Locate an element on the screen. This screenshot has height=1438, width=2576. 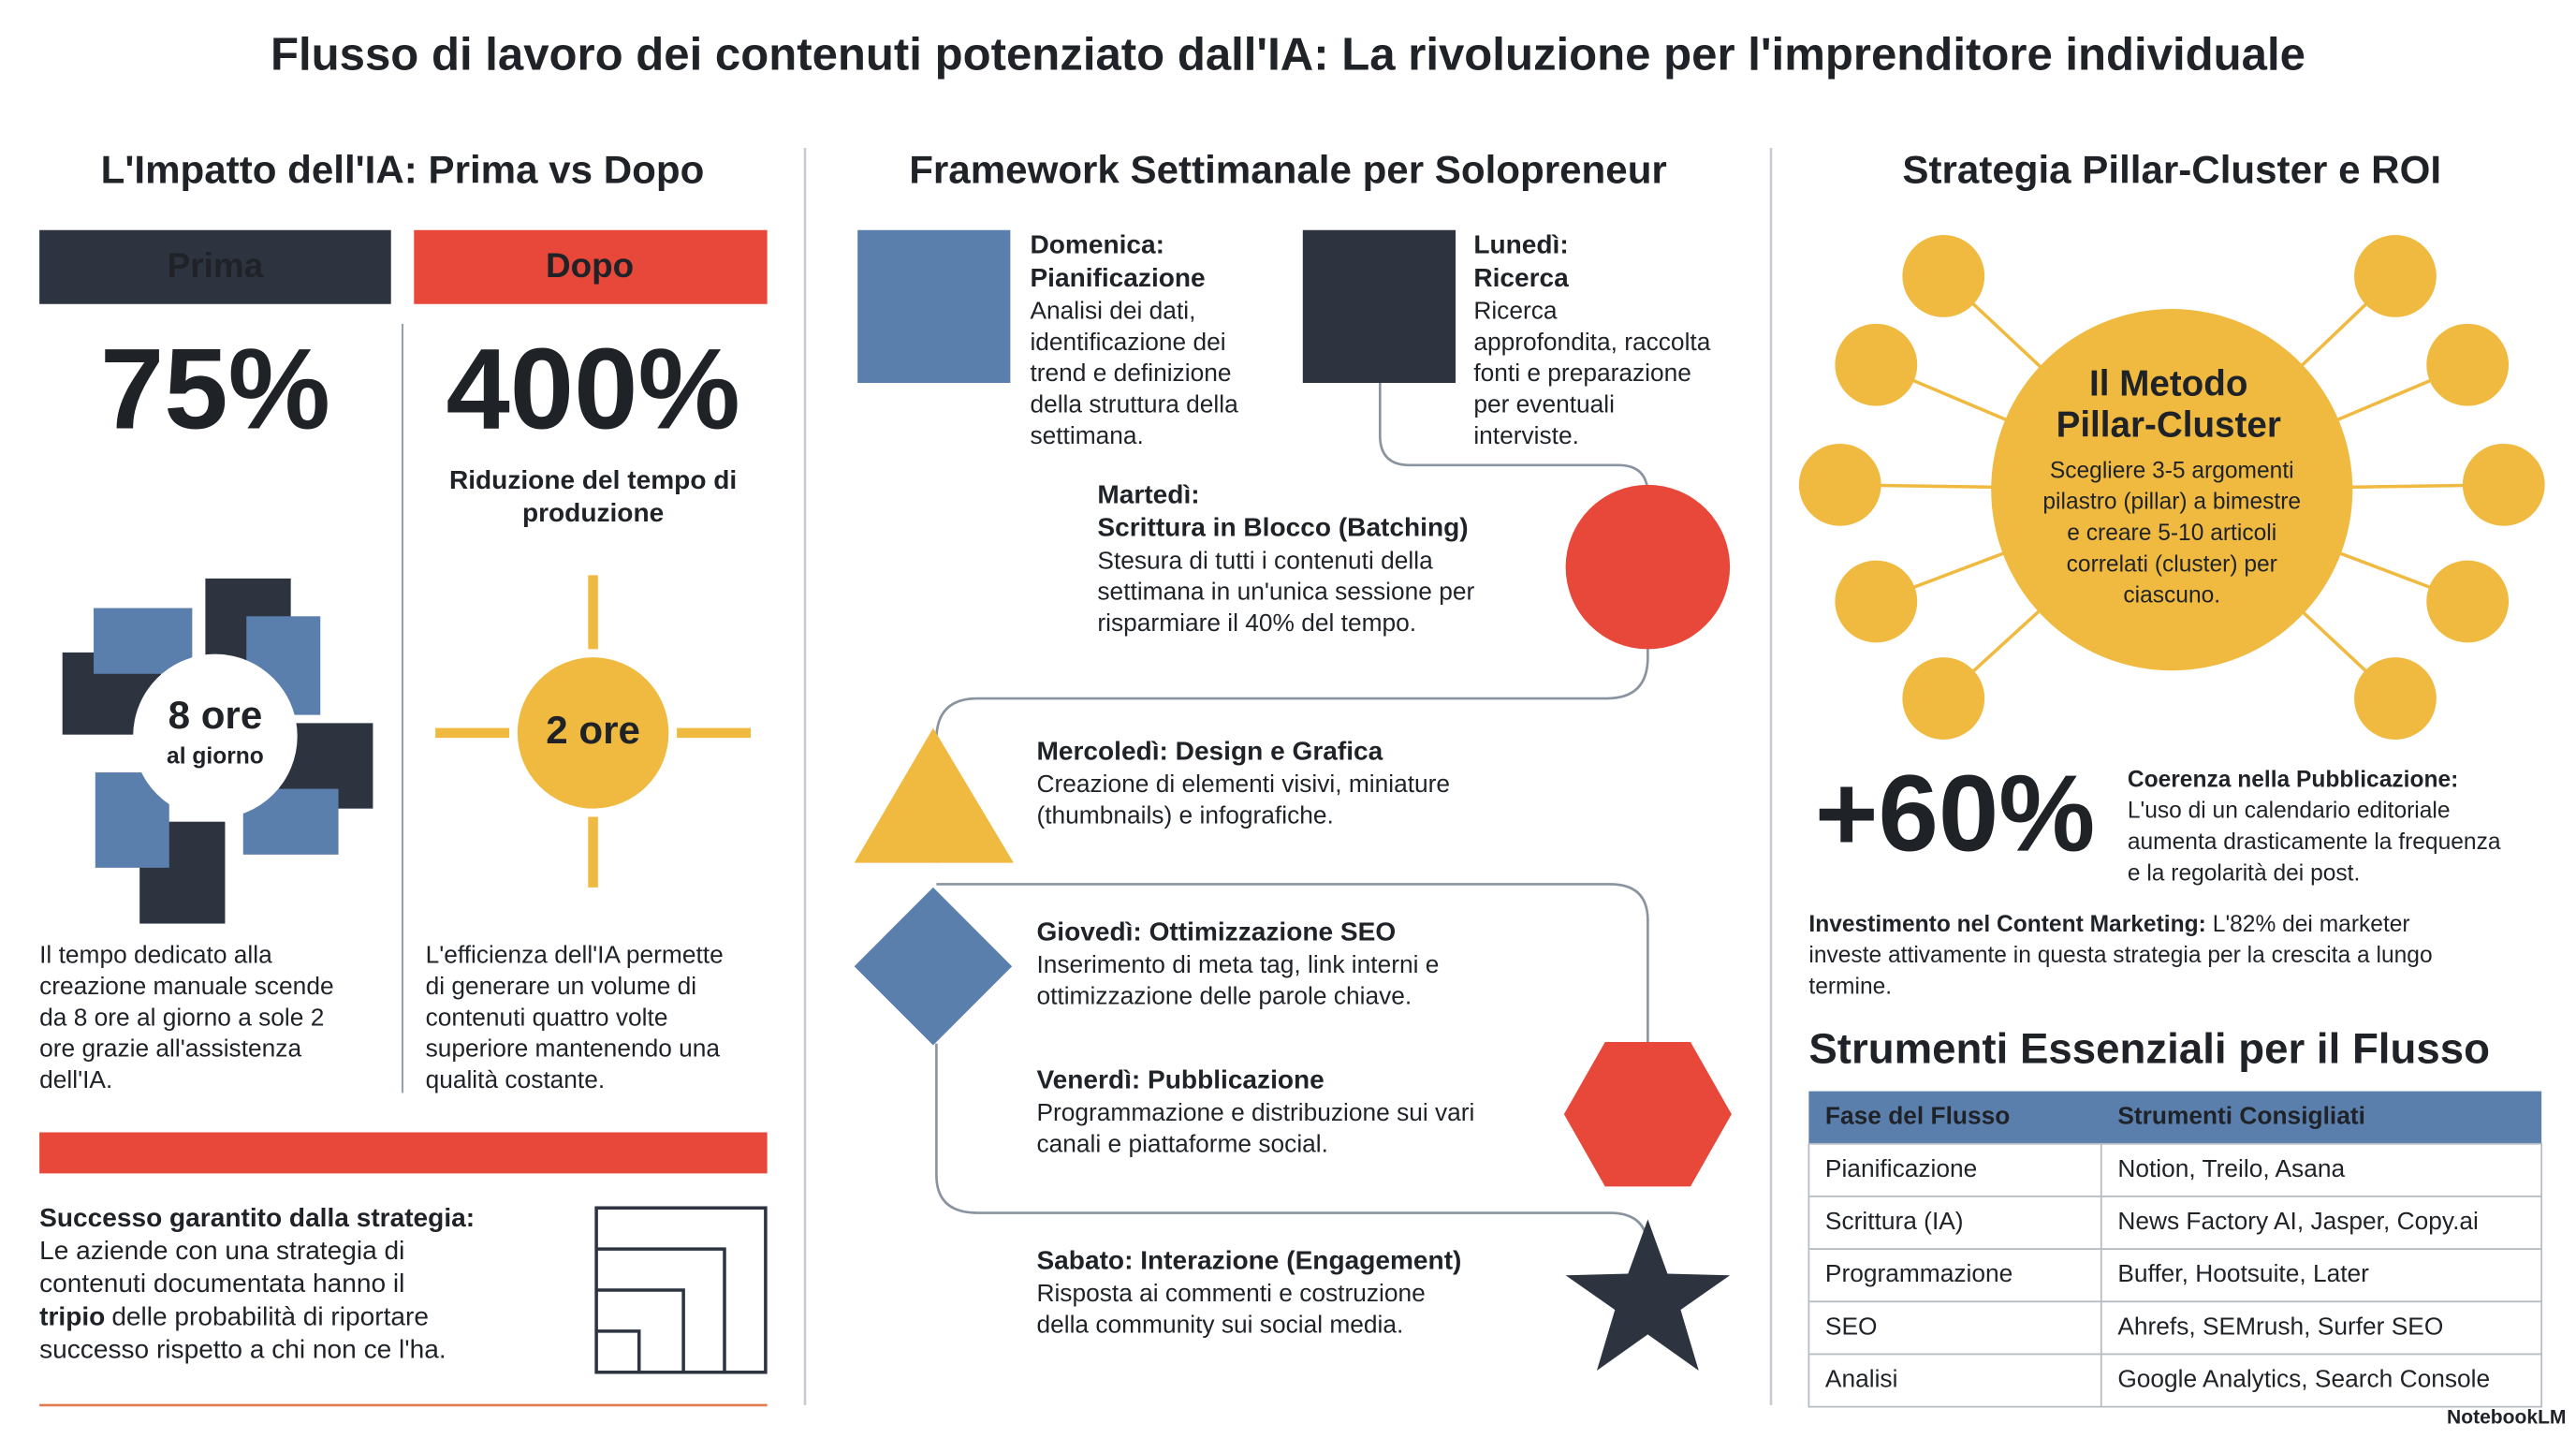
day-text: (thumbnails) e infografiche. is located at coordinates (1185, 814).